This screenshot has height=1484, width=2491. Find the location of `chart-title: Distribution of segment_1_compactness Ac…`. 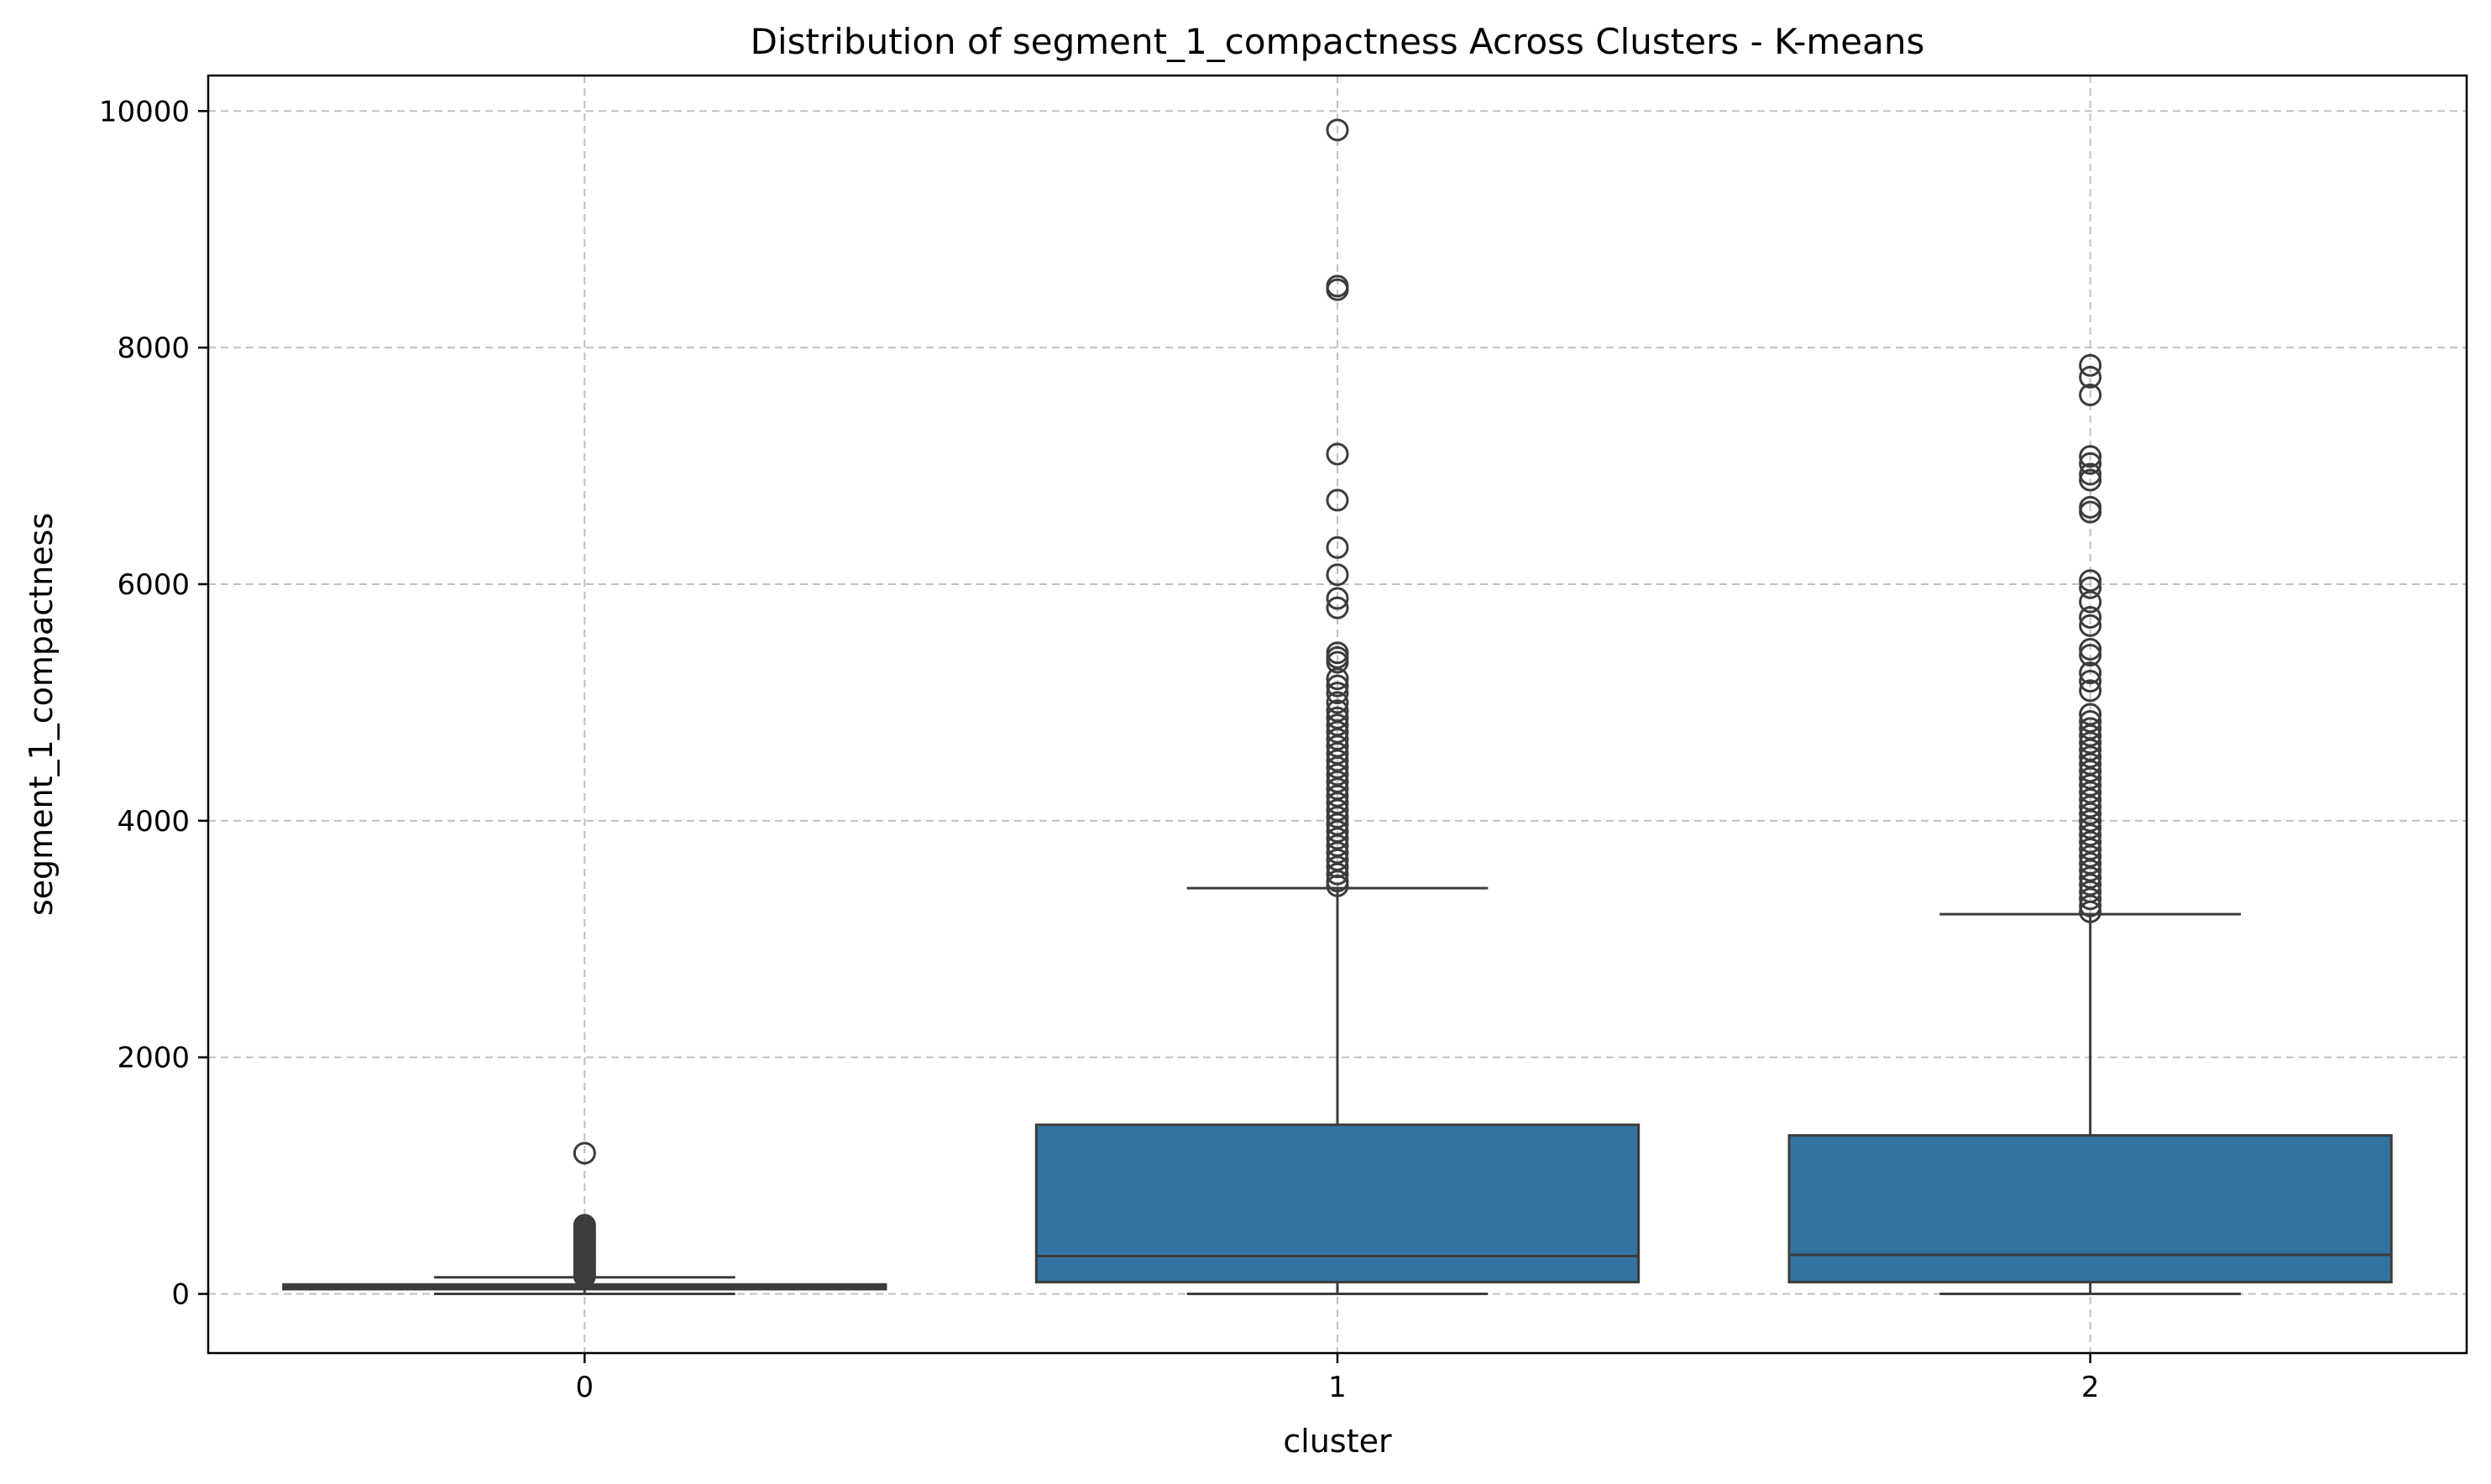

chart-title: Distribution of segment_1_compactness Ac… is located at coordinates (1338, 41).